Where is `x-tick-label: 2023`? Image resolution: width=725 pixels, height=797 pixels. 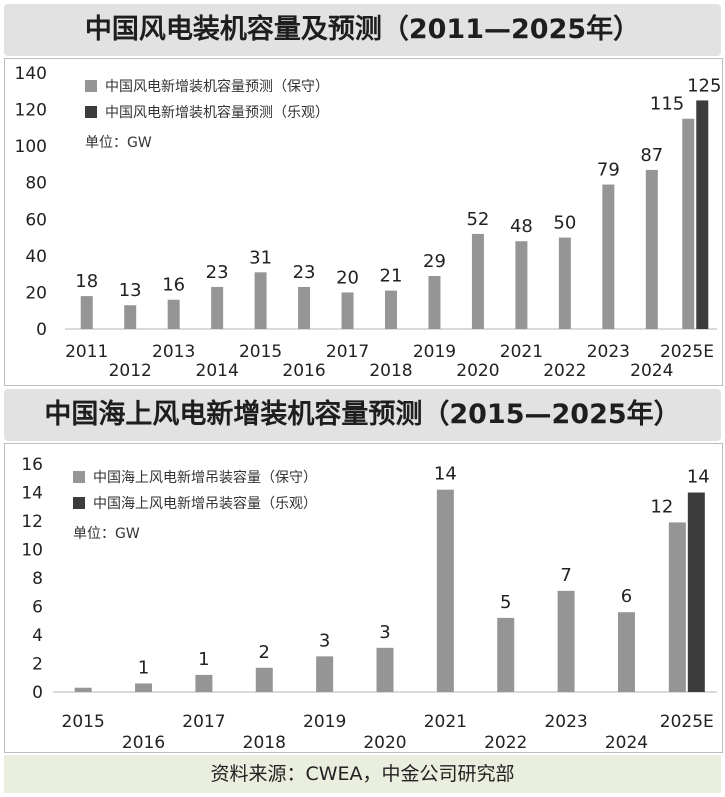
x-tick-label: 2023 is located at coordinates (608, 352).